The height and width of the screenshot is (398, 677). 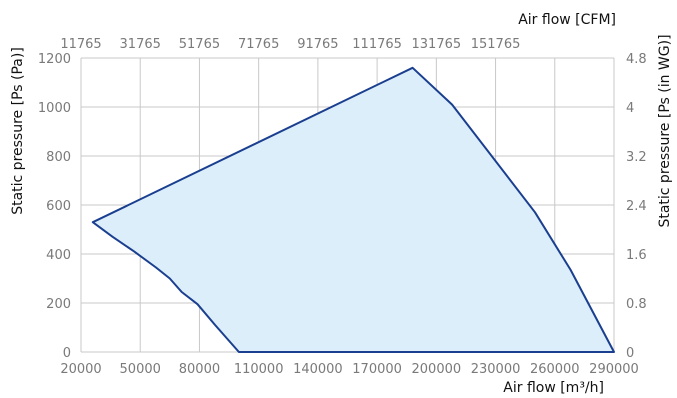 I want to click on x2-tick-label: 131765, so click(x=437, y=44).